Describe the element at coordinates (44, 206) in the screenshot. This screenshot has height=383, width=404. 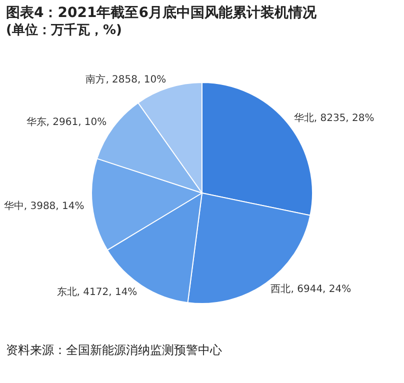
I see `slice-label: 华中, 3988, 14%` at that location.